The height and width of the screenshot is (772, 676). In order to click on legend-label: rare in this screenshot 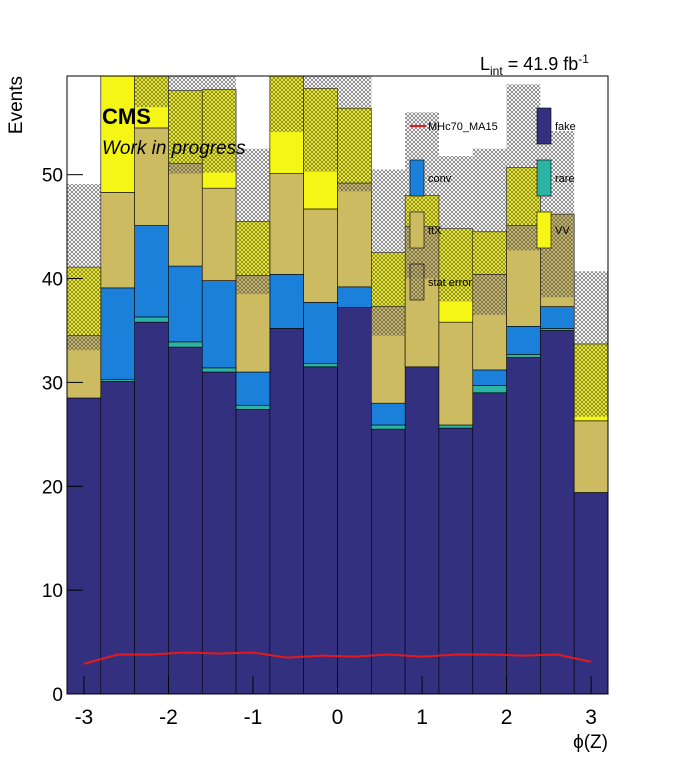, I will do `click(565, 179)`.